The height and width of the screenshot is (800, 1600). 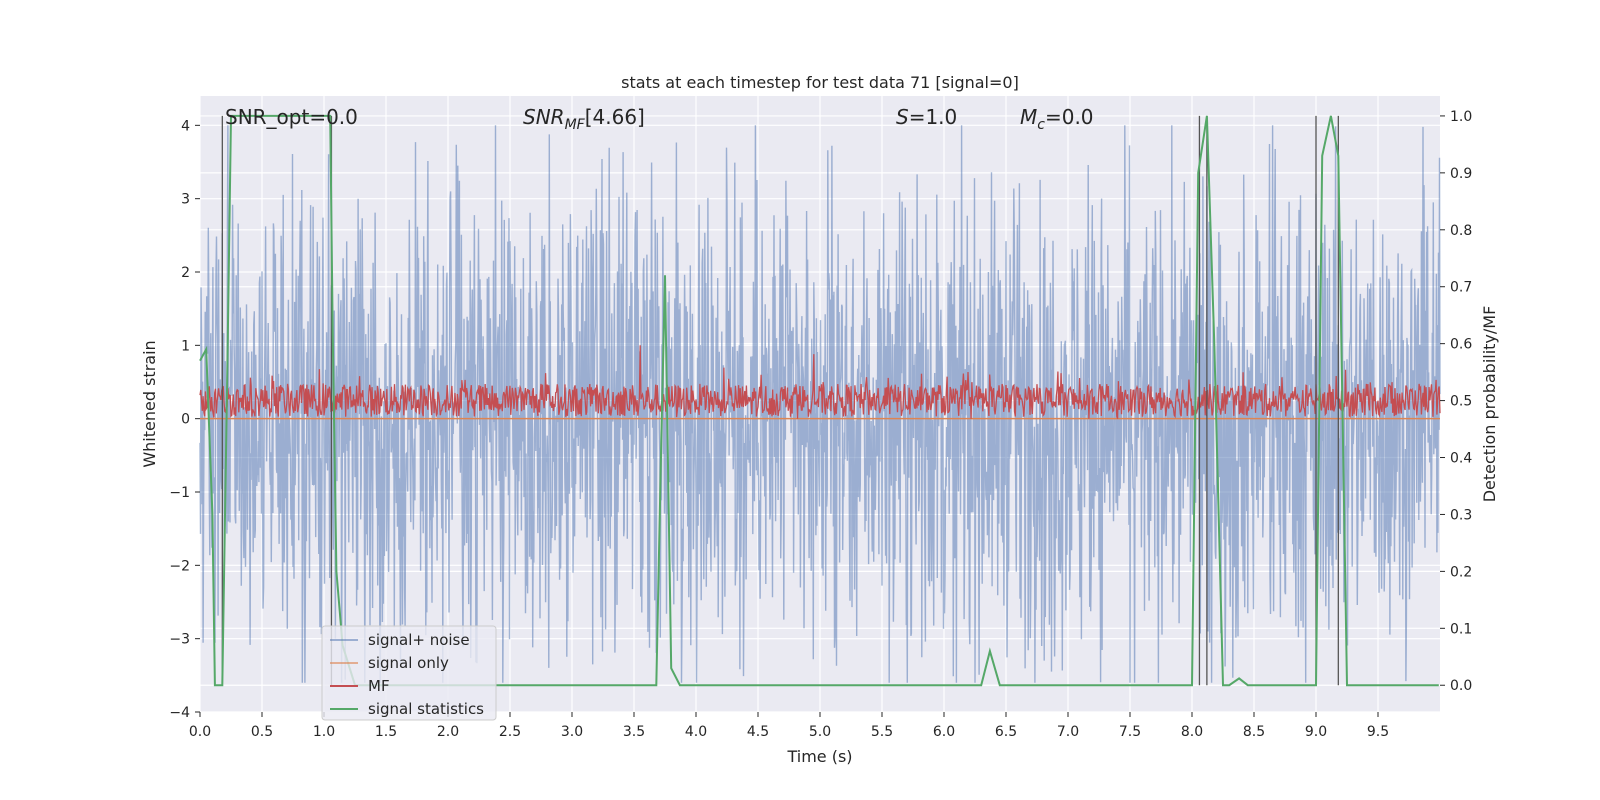 I want to click on y-tick-label-right: 1.0, so click(x=1461, y=117).